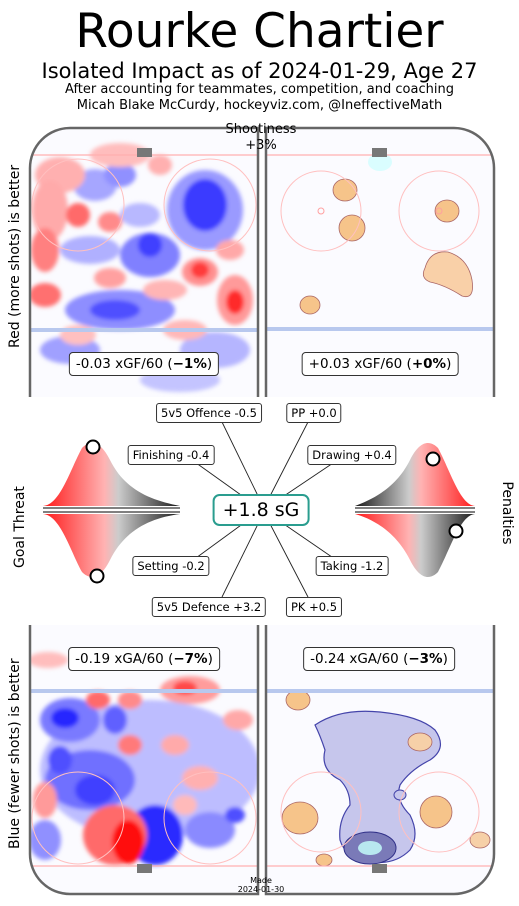 The image size is (519, 906). What do you see at coordinates (433, 459) in the screenshot?
I see `drawing-marker` at bounding box center [433, 459].